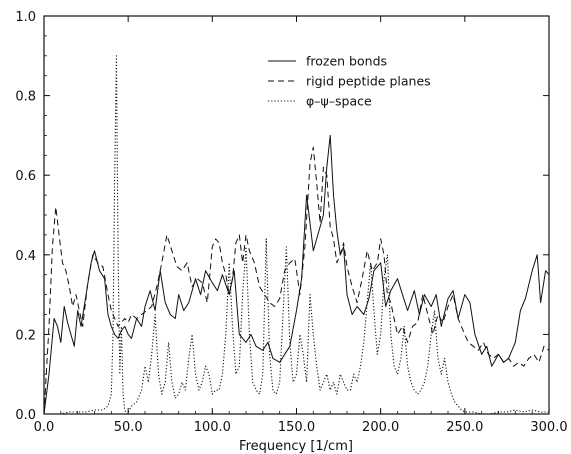 The image size is (571, 454). Describe the element at coordinates (25, 415) in the screenshot. I see `y-tick-label: 0.0` at that location.